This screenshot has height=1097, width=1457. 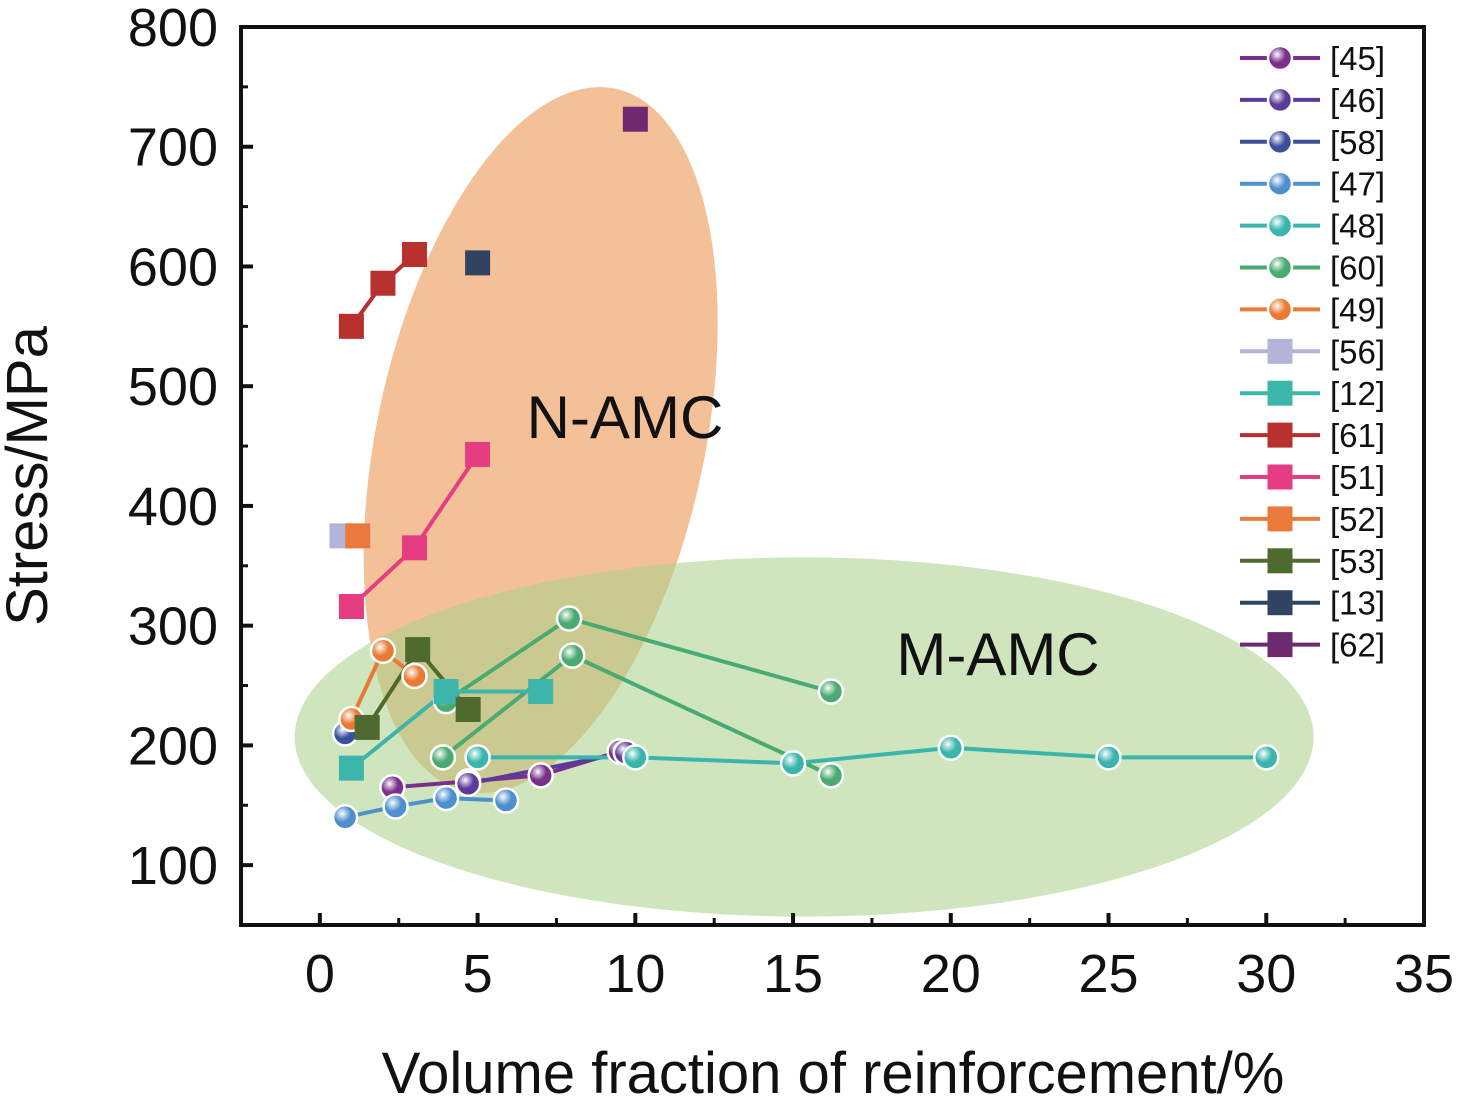 What do you see at coordinates (478, 974) in the screenshot?
I see `x-tick-label: 5` at bounding box center [478, 974].